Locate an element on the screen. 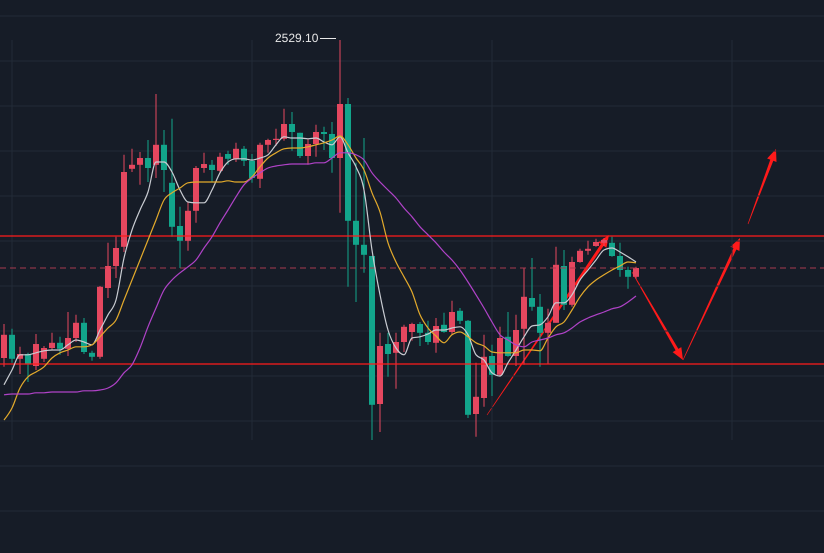  annotation: 2529.10 is located at coordinates (296, 38).